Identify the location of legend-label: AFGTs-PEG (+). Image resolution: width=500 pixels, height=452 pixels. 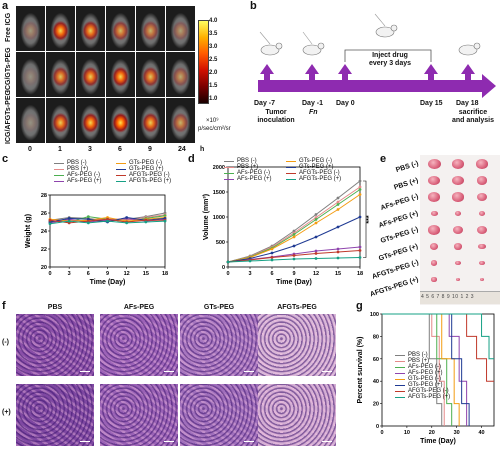
(320, 179).